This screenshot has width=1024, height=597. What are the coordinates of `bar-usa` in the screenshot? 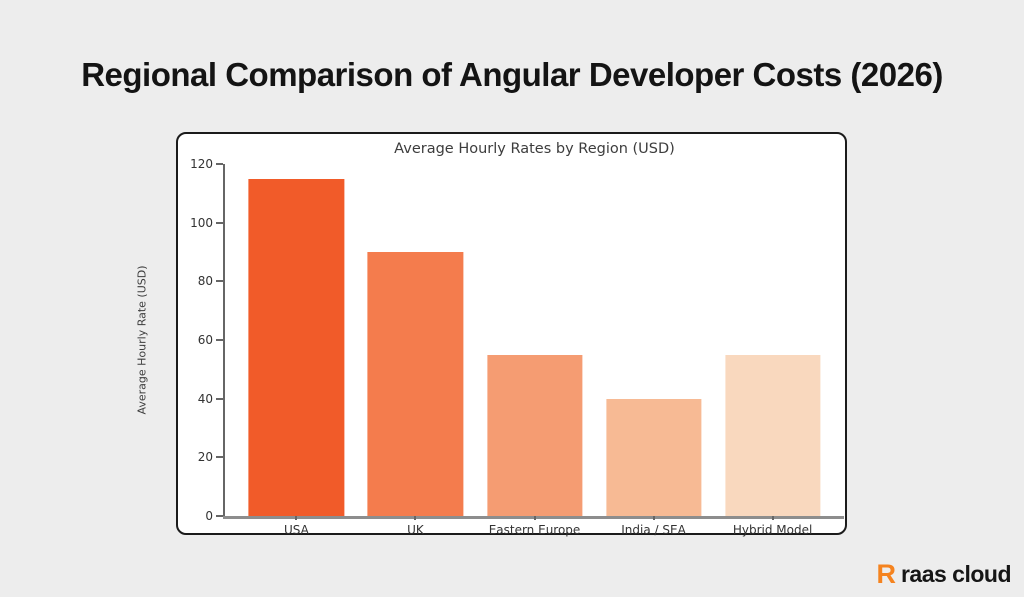 It's located at (296, 347).